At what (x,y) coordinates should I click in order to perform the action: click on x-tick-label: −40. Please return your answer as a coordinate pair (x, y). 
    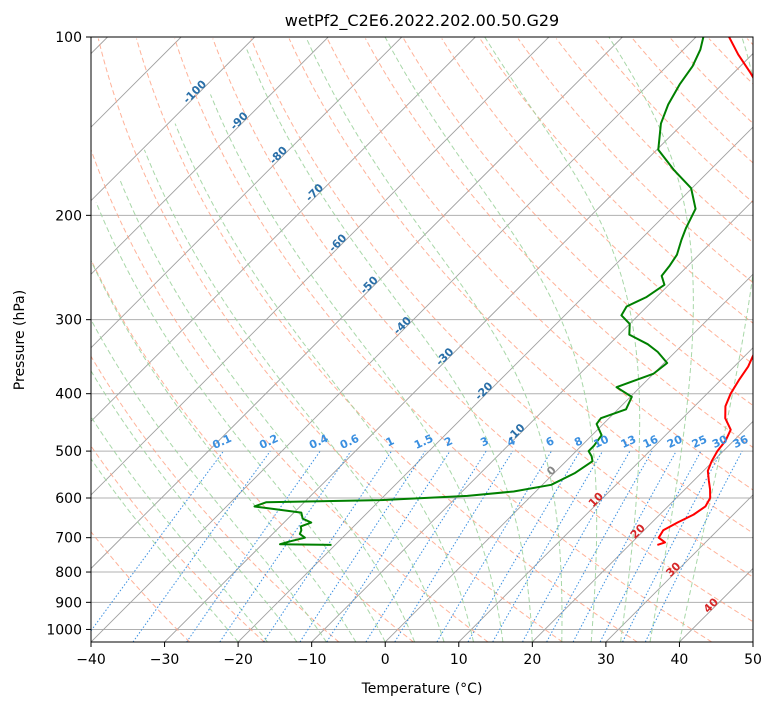
    Looking at the image, I should click on (91, 660).